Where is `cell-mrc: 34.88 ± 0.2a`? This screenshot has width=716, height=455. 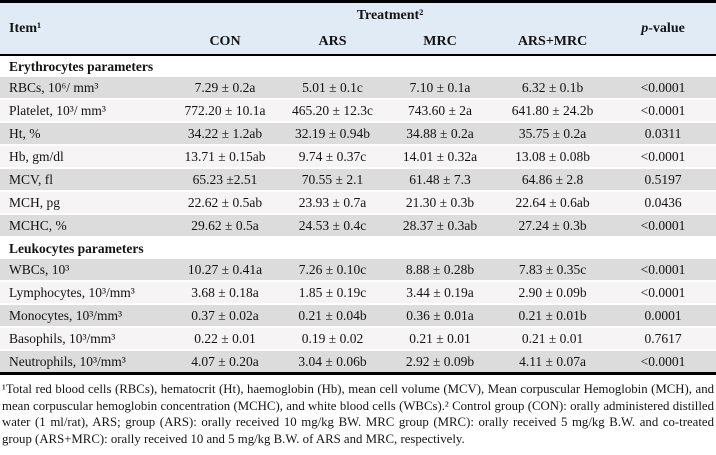 cell-mrc: 34.88 ± 0.2a is located at coordinates (440, 134).